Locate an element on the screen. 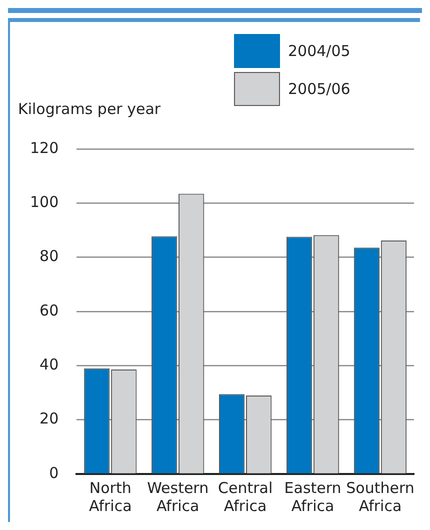  x-tick-label: North Africa is located at coordinates (110, 496).